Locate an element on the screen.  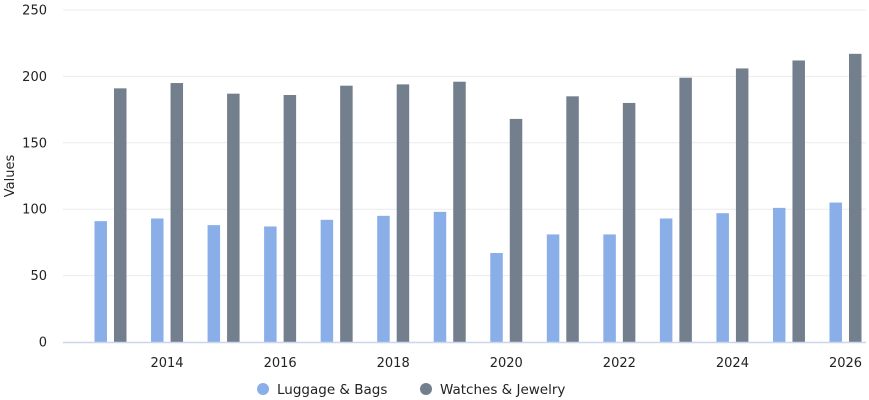
legend-label: Luggage & Bags is located at coordinates (332, 390).